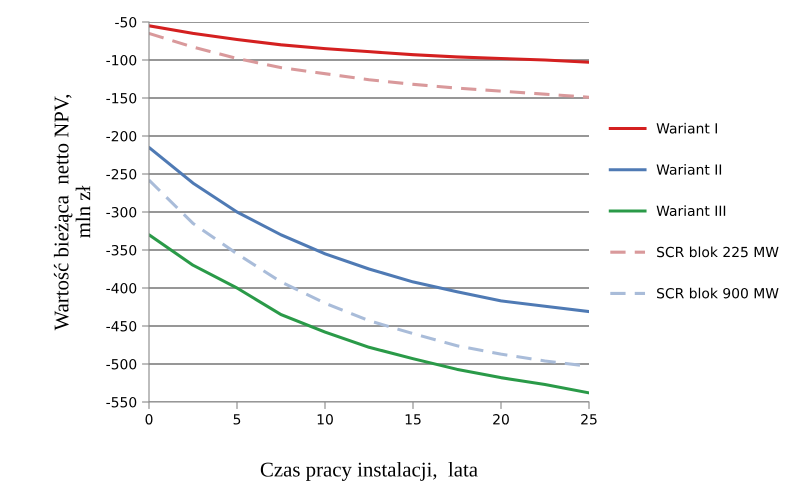  Describe the element at coordinates (125, 22) in the screenshot. I see `y-tick-label: -50` at that location.